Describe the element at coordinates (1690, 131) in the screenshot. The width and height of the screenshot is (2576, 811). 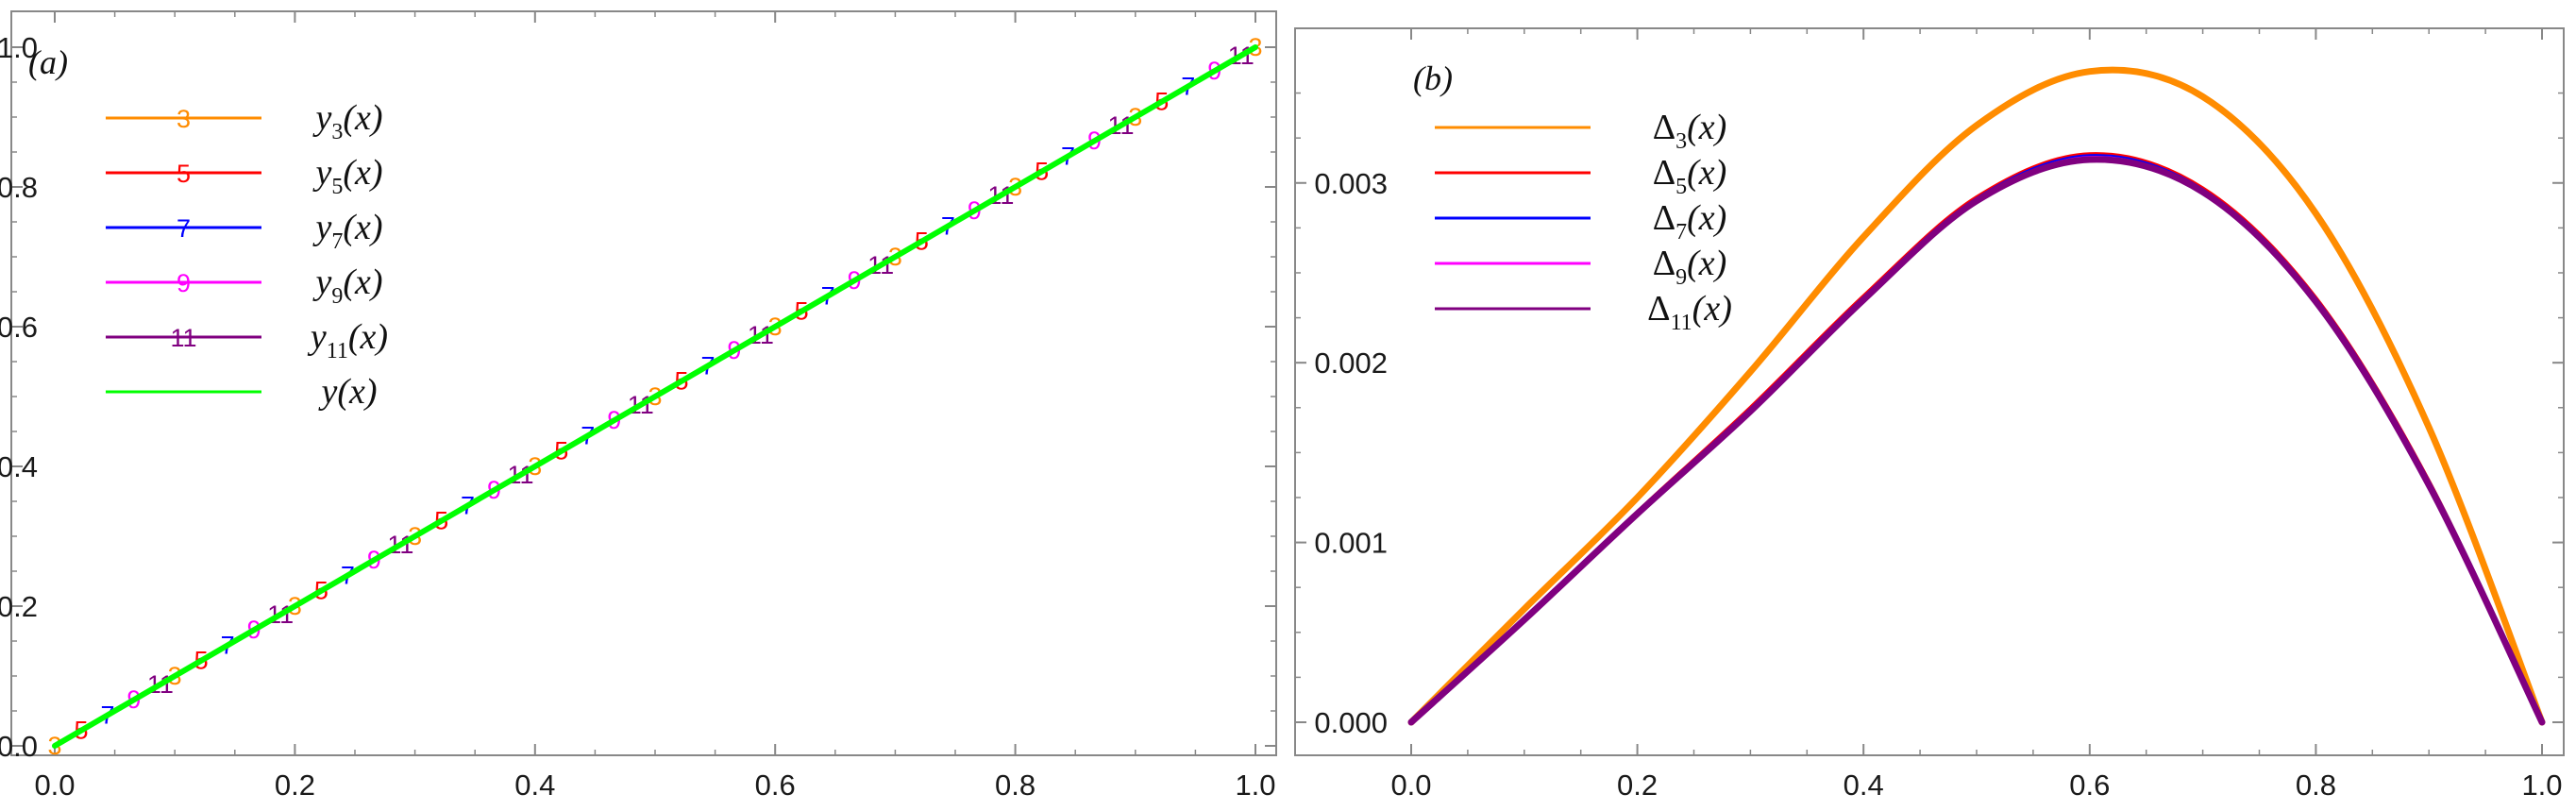
I see `legend-label: Δ3(x)` at that location.